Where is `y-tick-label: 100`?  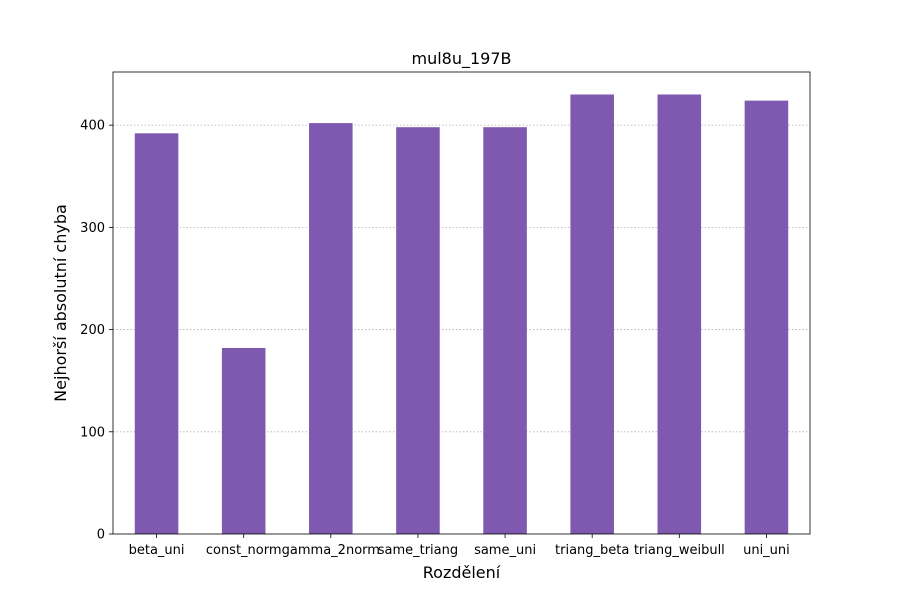 y-tick-label: 100 is located at coordinates (92, 432).